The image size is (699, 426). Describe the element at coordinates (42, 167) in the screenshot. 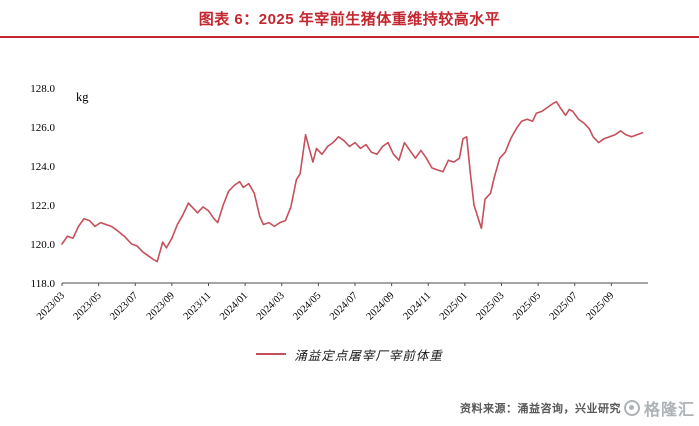

I see `y-tick-label: 124.0` at that location.